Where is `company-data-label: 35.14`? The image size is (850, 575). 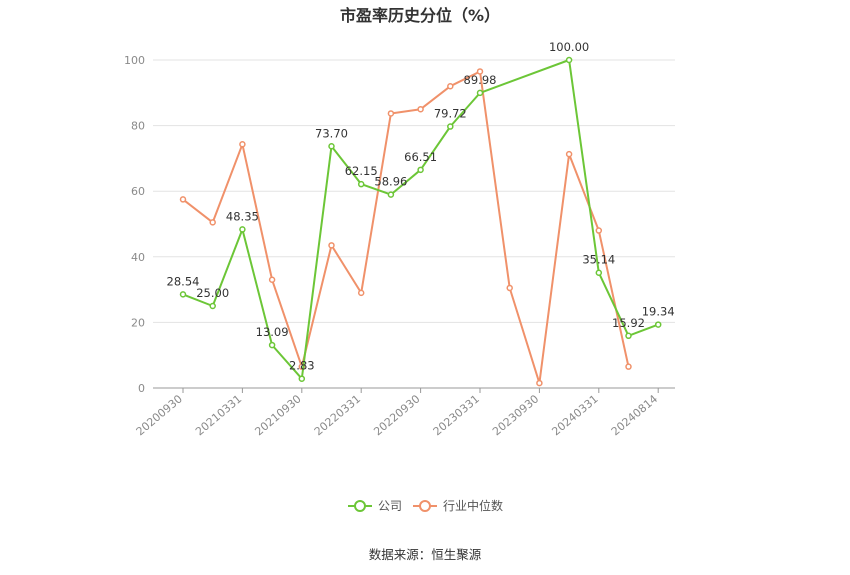 company-data-label: 35.14 is located at coordinates (598, 260).